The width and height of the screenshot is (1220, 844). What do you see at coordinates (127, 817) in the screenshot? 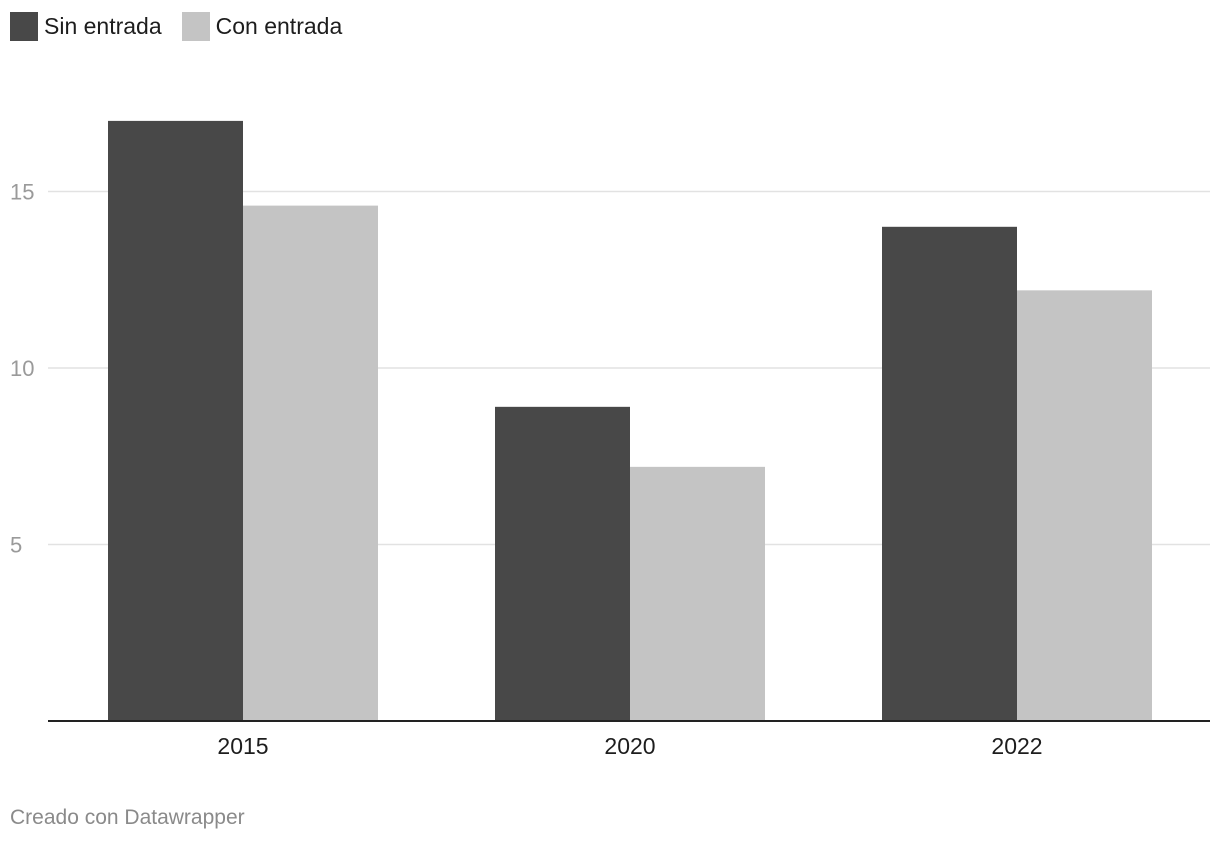
I see `footer-credit: Creado con Datawrapper` at bounding box center [127, 817].